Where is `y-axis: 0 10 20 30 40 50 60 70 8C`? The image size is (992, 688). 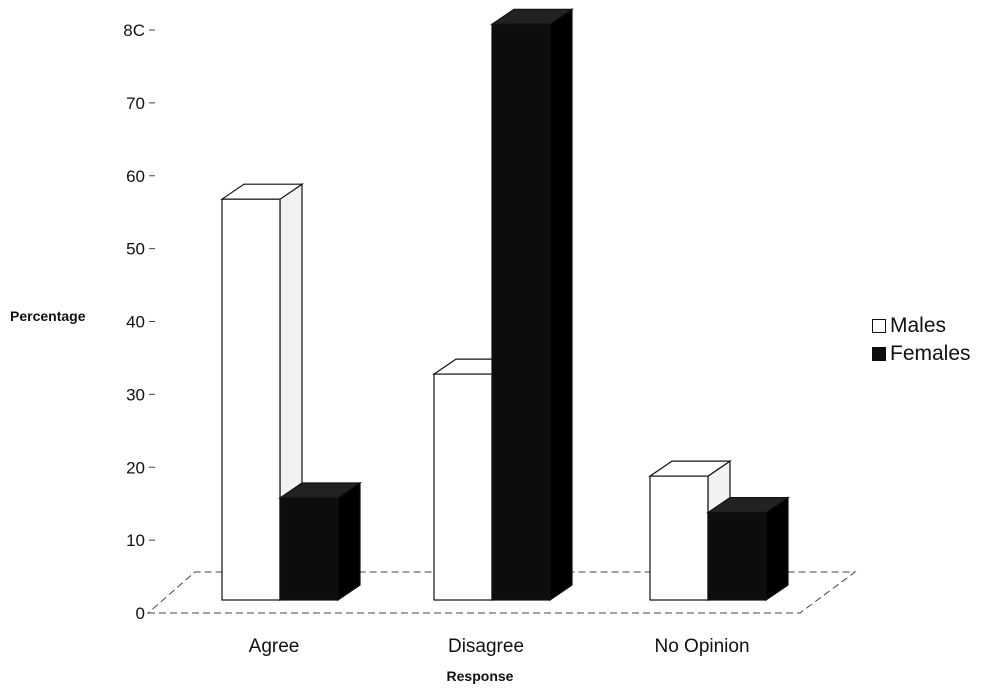
y-axis: 0 10 20 30 40 50 60 70 8C is located at coordinates (139, 322).